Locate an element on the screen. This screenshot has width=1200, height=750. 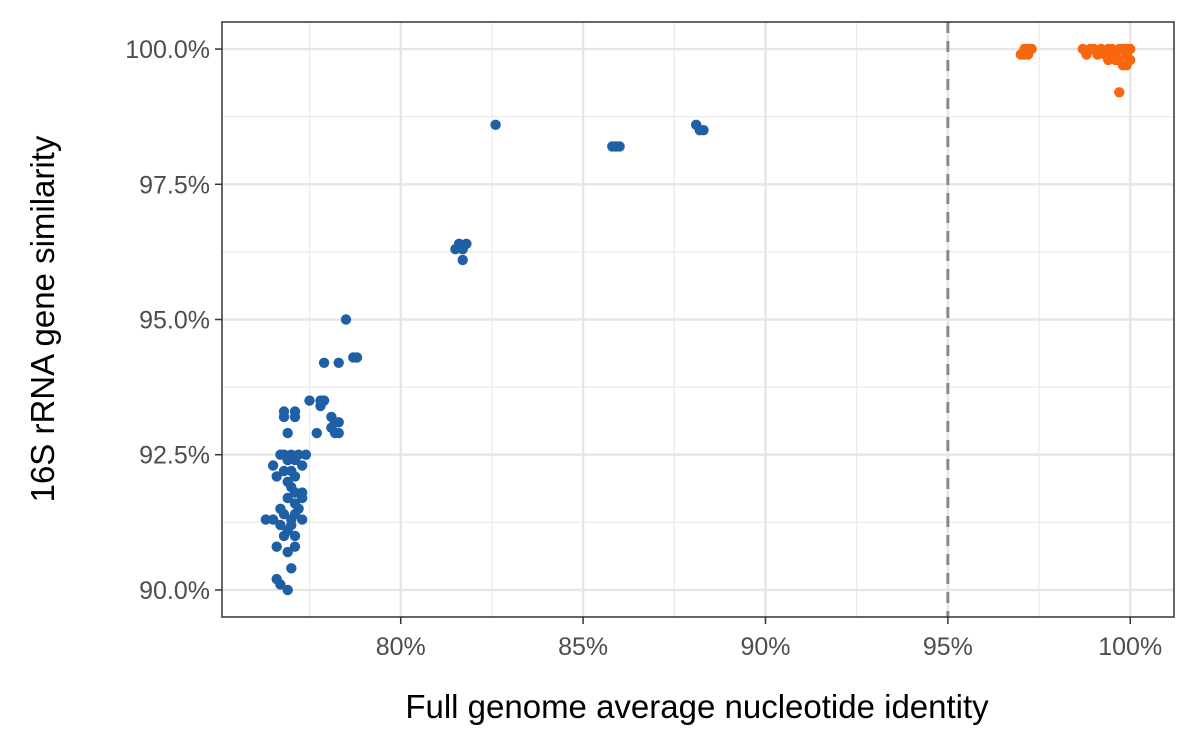
y-tick-label: 97.5% is located at coordinates (174, 185).